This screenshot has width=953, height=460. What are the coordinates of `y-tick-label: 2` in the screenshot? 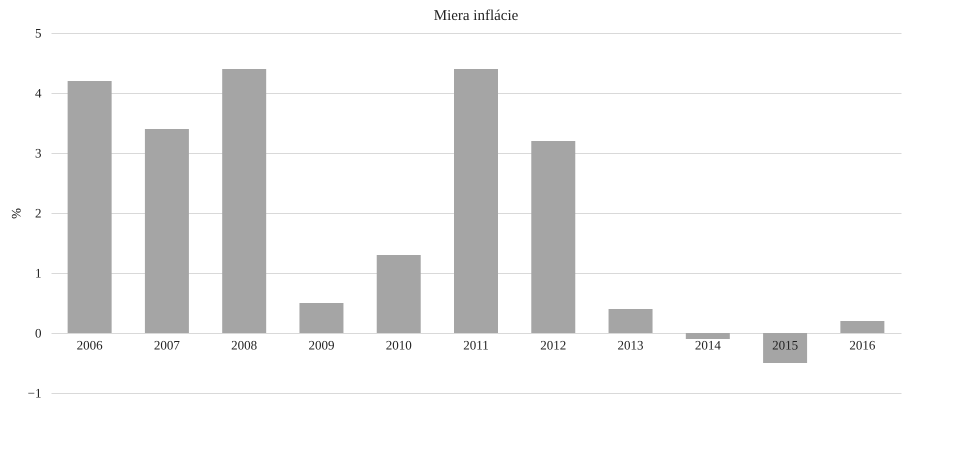 It's located at (38, 213).